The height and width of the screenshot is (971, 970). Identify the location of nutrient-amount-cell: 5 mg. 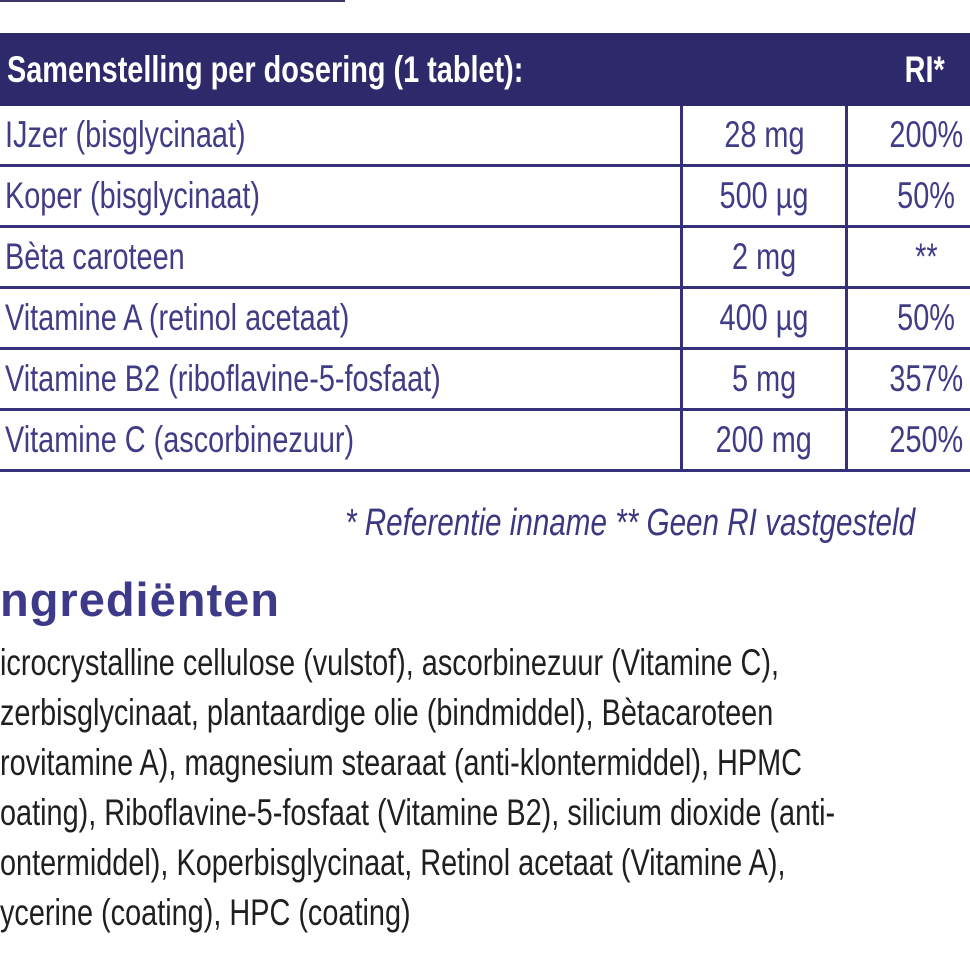
(762, 379).